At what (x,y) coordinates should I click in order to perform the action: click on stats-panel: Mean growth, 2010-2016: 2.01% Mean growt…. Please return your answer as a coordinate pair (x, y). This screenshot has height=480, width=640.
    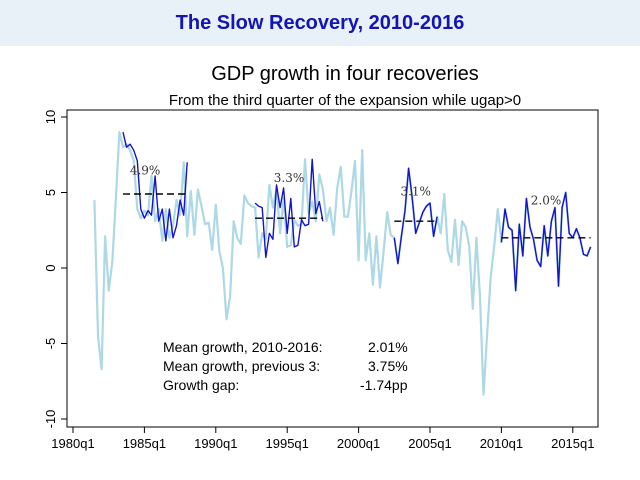
    Looking at the image, I should click on (285, 366).